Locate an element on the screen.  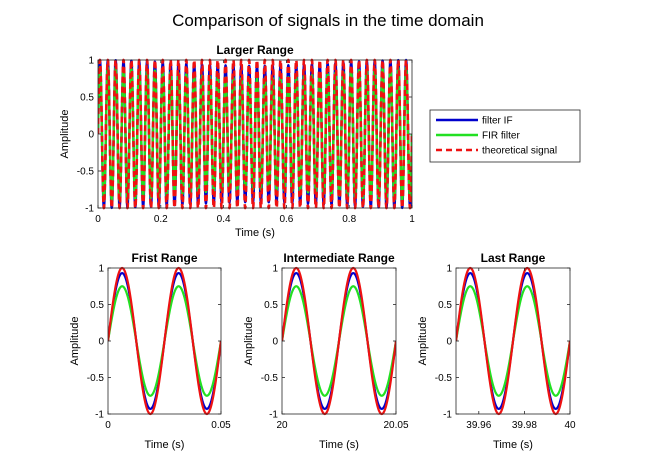
x-tick-label: 40 is located at coordinates (570, 425).